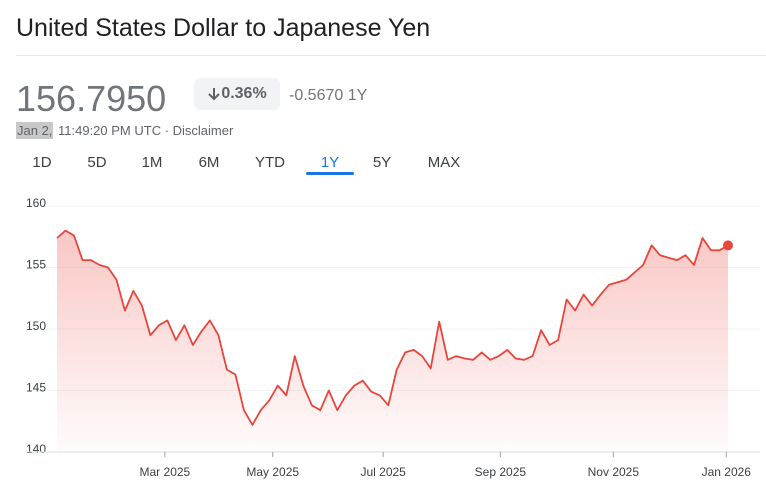 The image size is (766, 500). I want to click on y-tick-label: 150, so click(36, 326).